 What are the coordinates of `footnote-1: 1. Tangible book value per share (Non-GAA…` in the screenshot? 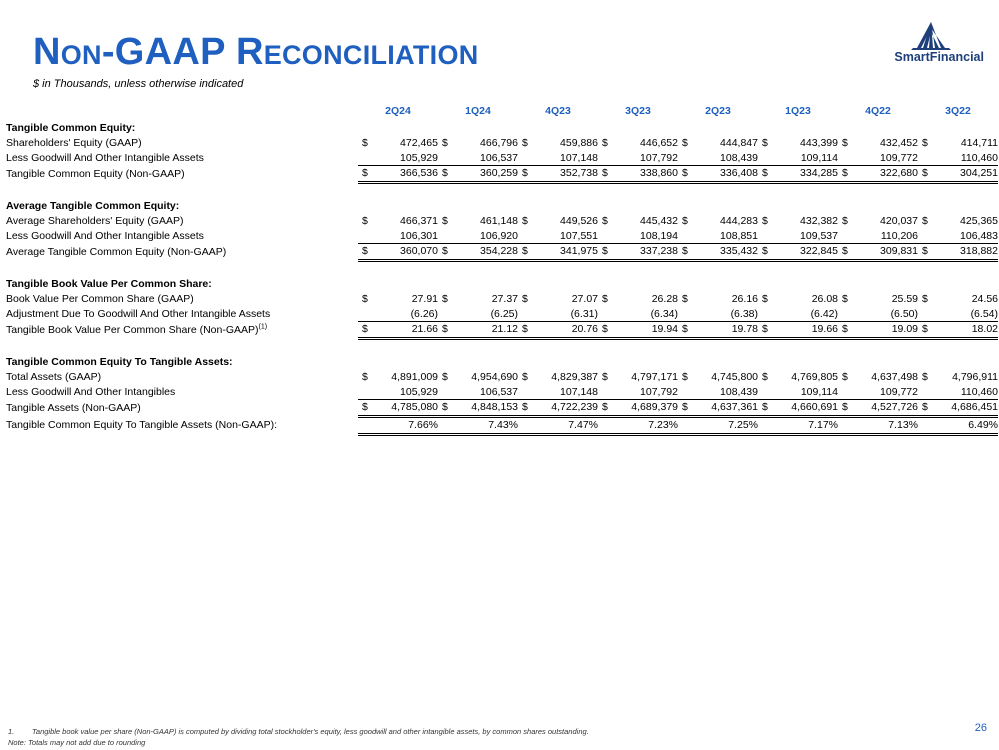 It's located at (298, 731).